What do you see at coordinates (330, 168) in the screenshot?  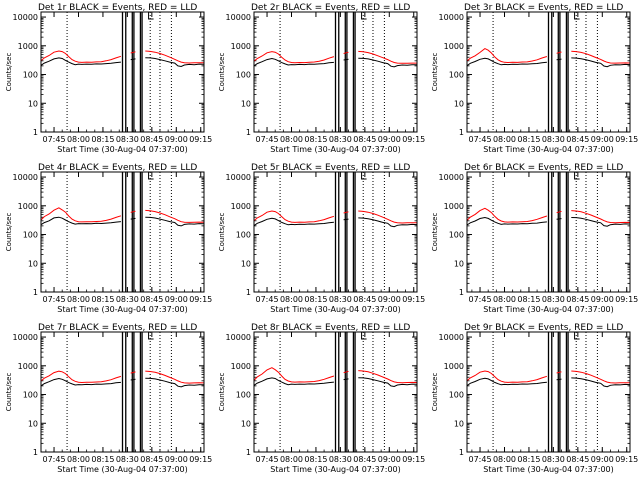 I see `panel-title: Det 5r BLACK = Events, RED = LLD` at bounding box center [330, 168].